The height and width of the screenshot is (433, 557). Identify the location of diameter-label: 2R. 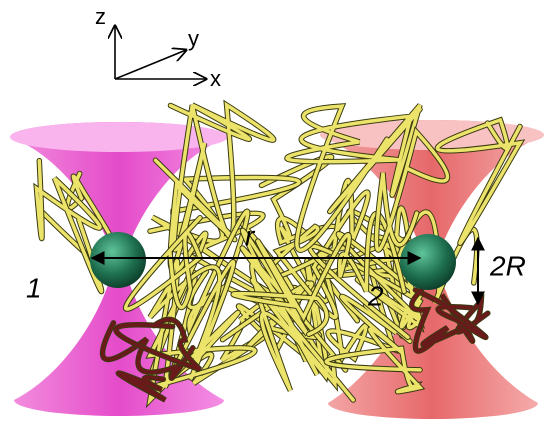
(507, 265).